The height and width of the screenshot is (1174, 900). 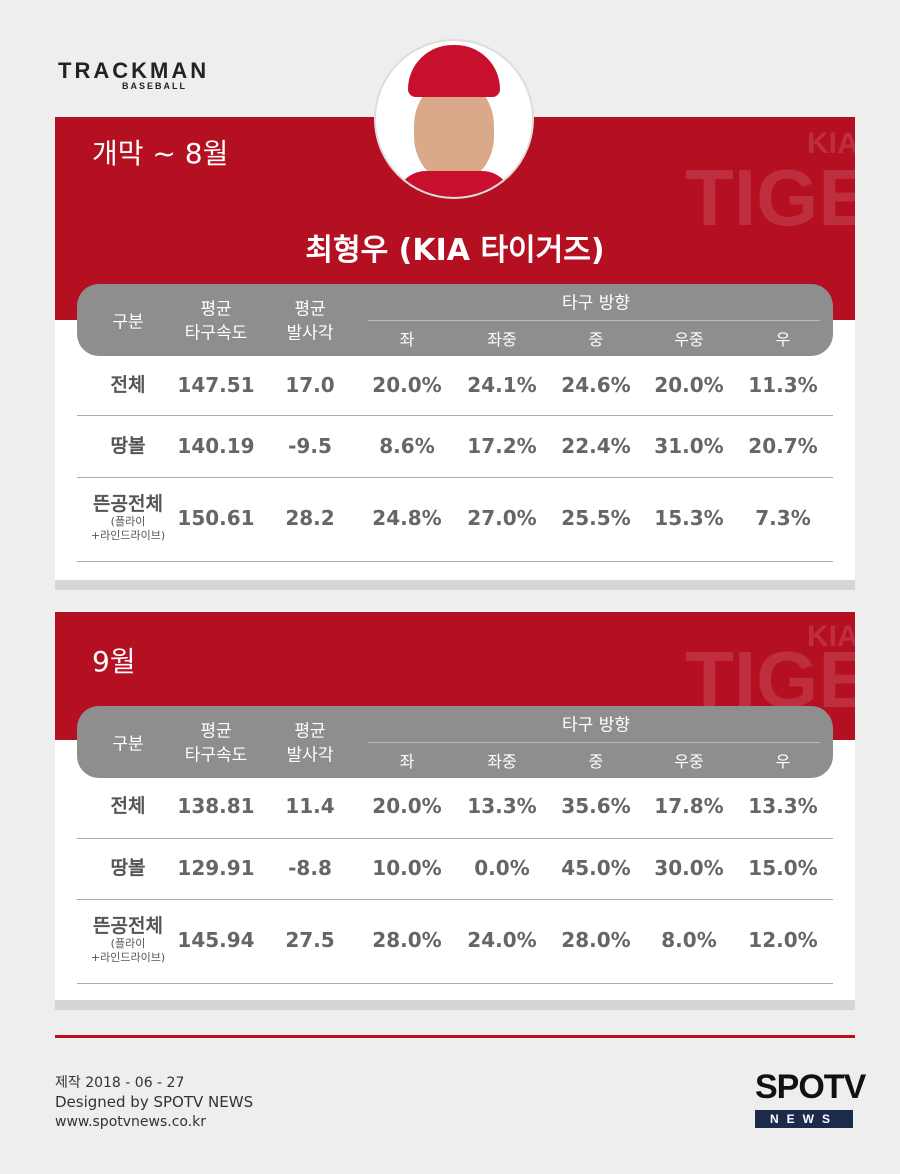 I want to click on cell: 24.0%, so click(x=502, y=940).